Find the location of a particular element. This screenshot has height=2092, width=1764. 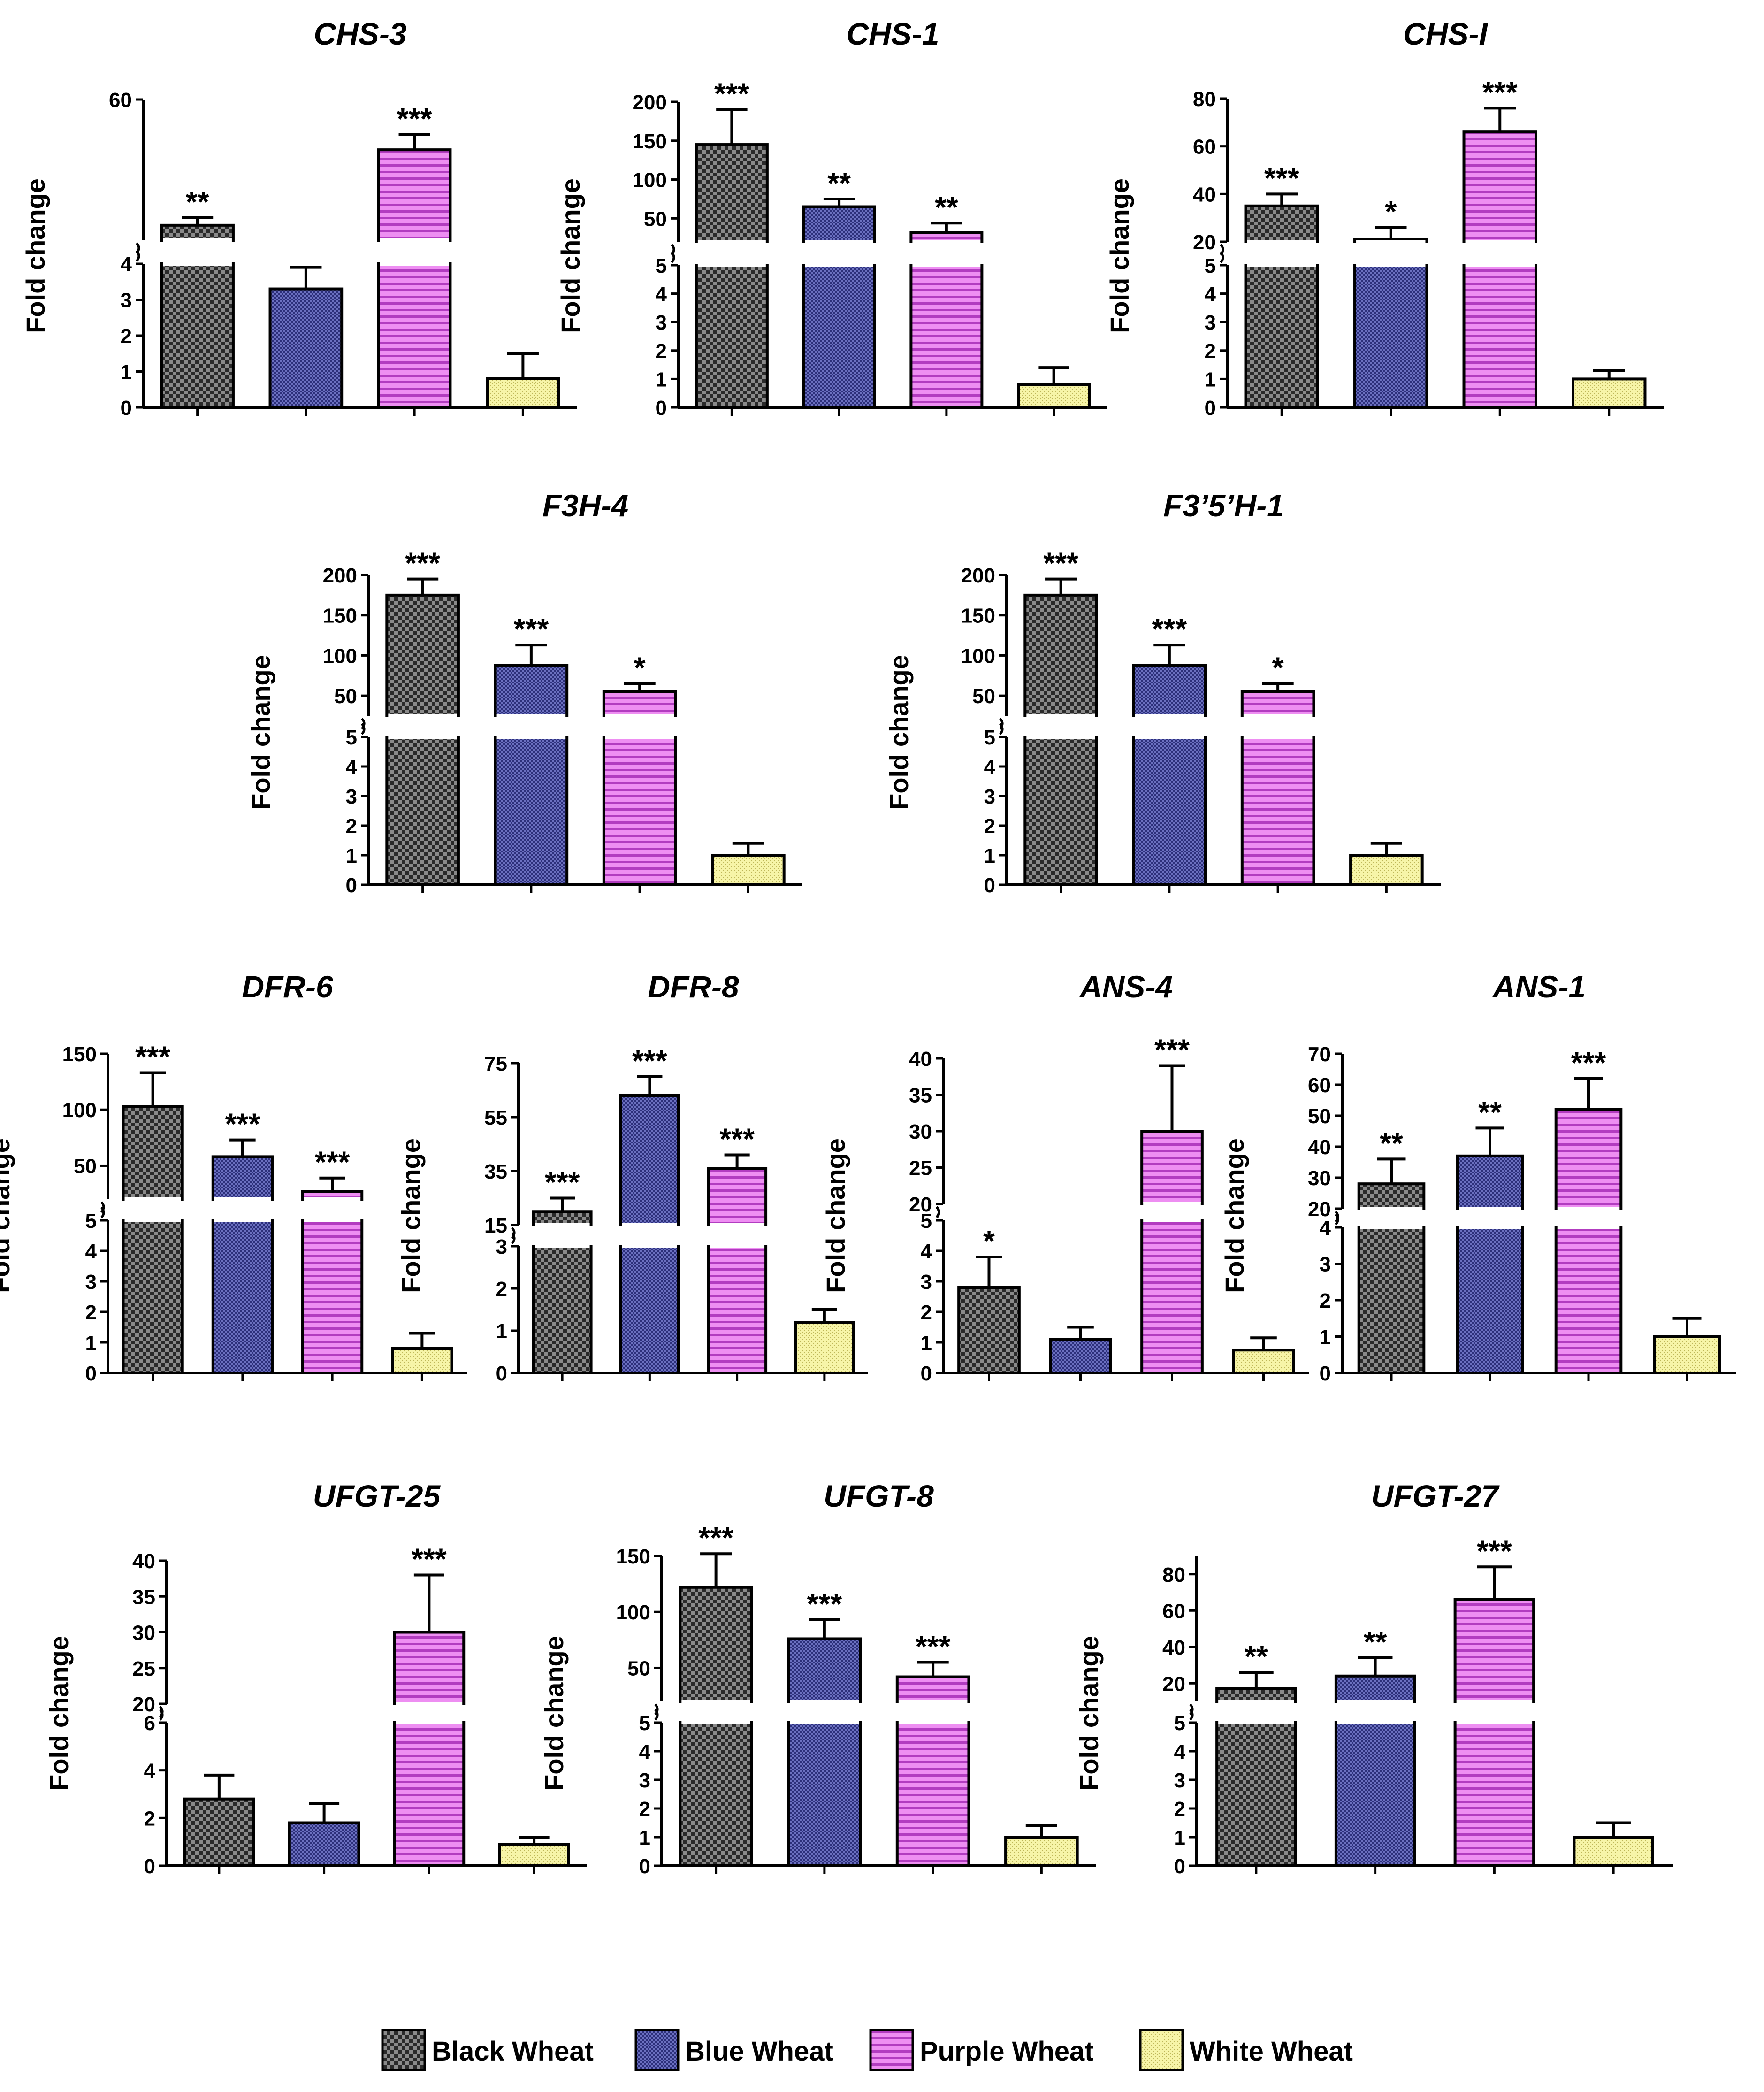

y-tick-label: 200 is located at coordinates (340, 575).